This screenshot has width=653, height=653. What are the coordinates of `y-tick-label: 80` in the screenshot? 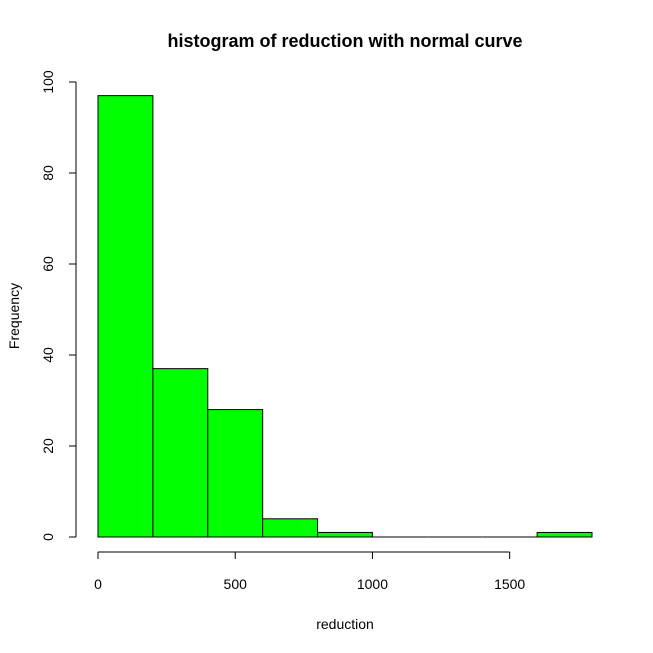 It's located at (48, 173).